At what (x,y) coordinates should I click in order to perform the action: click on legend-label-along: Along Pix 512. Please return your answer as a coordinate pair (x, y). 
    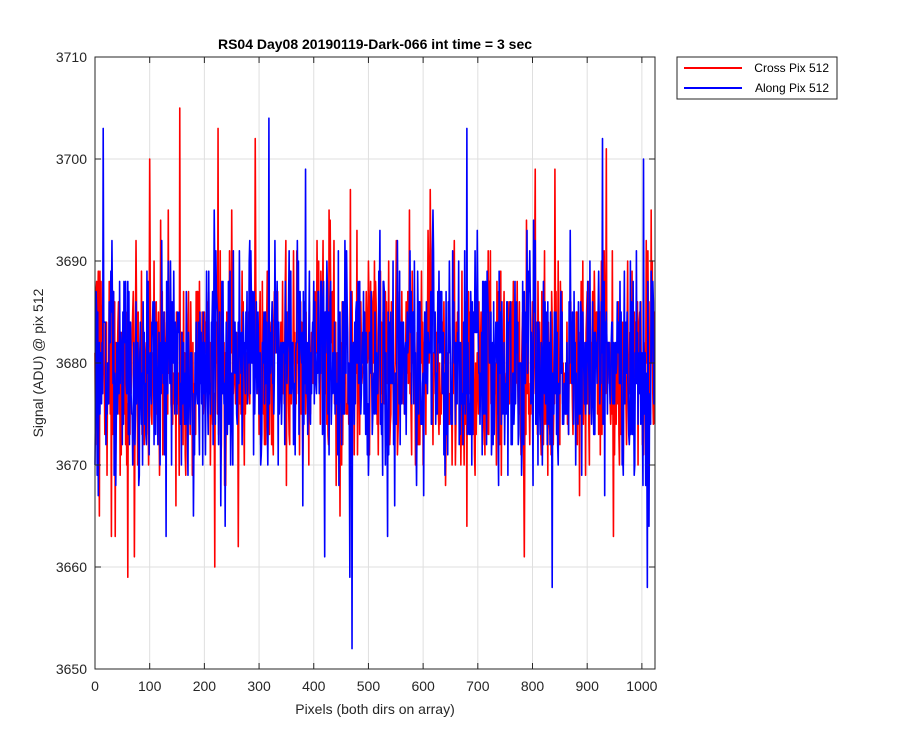
    Looking at the image, I should click on (792, 88).